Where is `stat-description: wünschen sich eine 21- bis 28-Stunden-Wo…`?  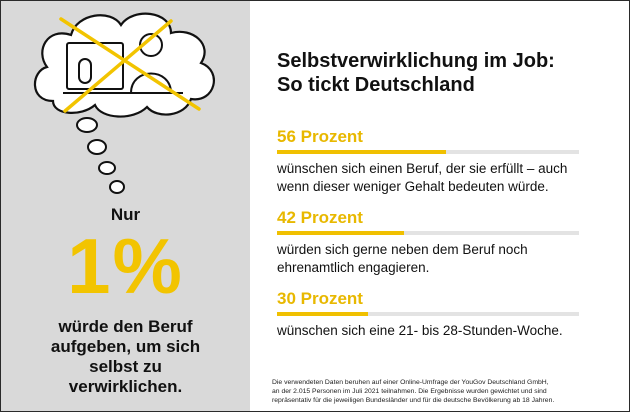 stat-description: wünschen sich eine 21- bis 28-Stunden-Wo… is located at coordinates (428, 331).